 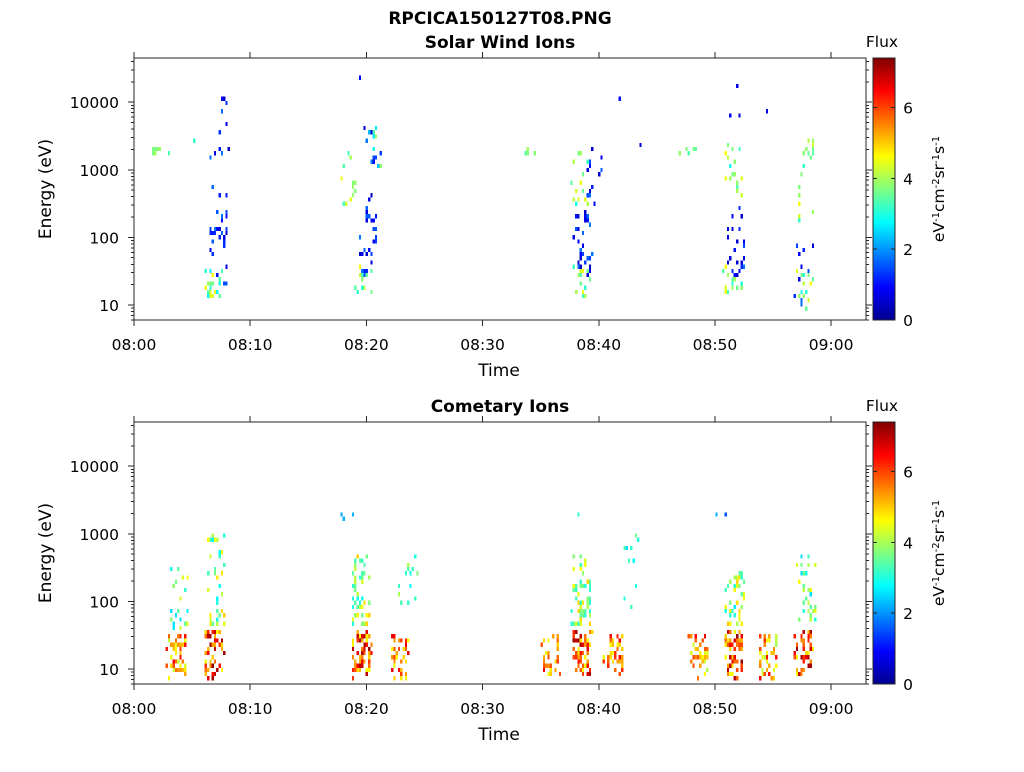 I want to click on y-tick-label: 1000, so click(x=99, y=171).